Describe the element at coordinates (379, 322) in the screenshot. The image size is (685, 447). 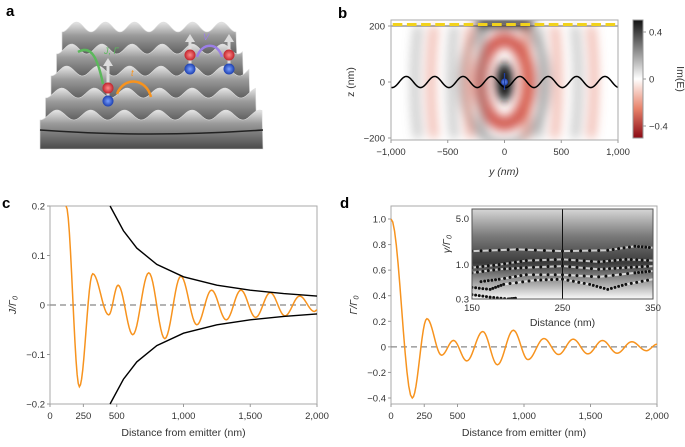
I see `y-tick-label: 0.2` at that location.